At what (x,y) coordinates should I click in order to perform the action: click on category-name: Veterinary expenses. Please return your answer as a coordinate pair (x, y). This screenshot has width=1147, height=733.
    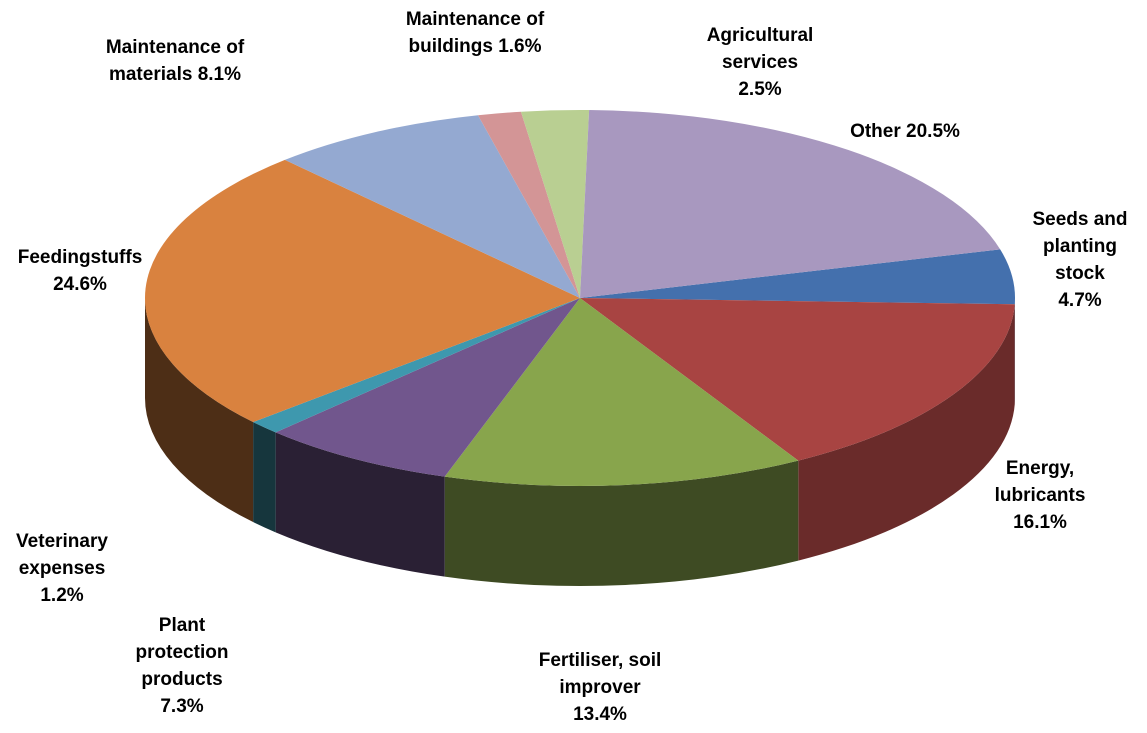
    Looking at the image, I should click on (62, 555).